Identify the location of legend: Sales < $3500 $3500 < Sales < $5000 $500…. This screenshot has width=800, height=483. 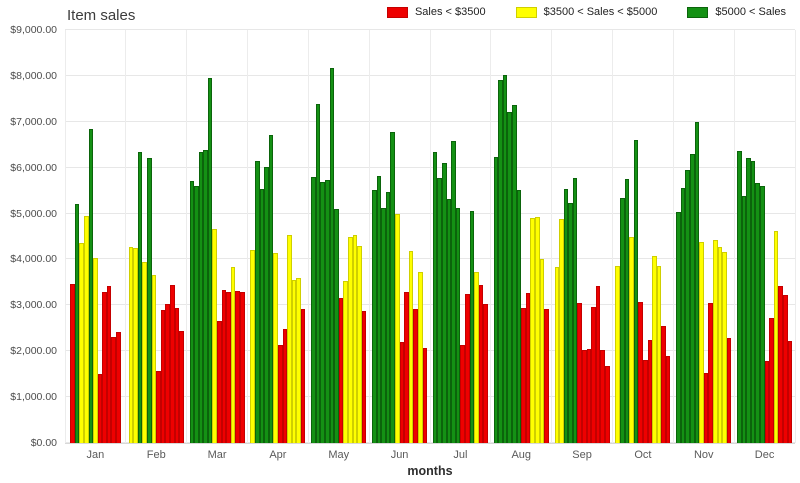
(586, 12).